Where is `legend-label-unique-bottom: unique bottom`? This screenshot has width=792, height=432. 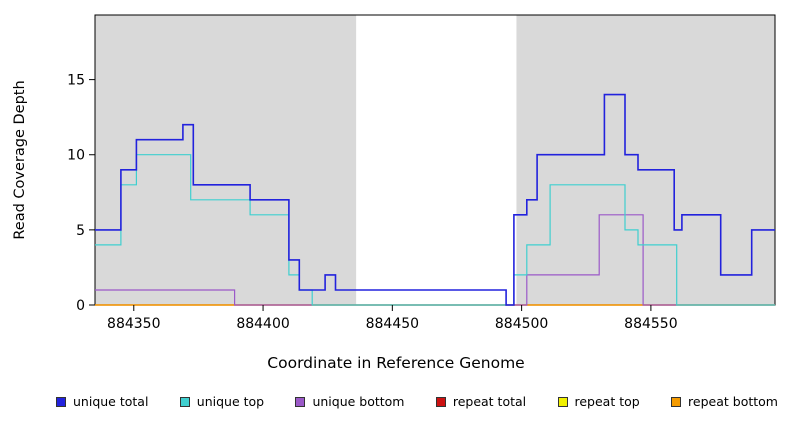
legend-label-unique-bottom: unique bottom is located at coordinates (358, 401).